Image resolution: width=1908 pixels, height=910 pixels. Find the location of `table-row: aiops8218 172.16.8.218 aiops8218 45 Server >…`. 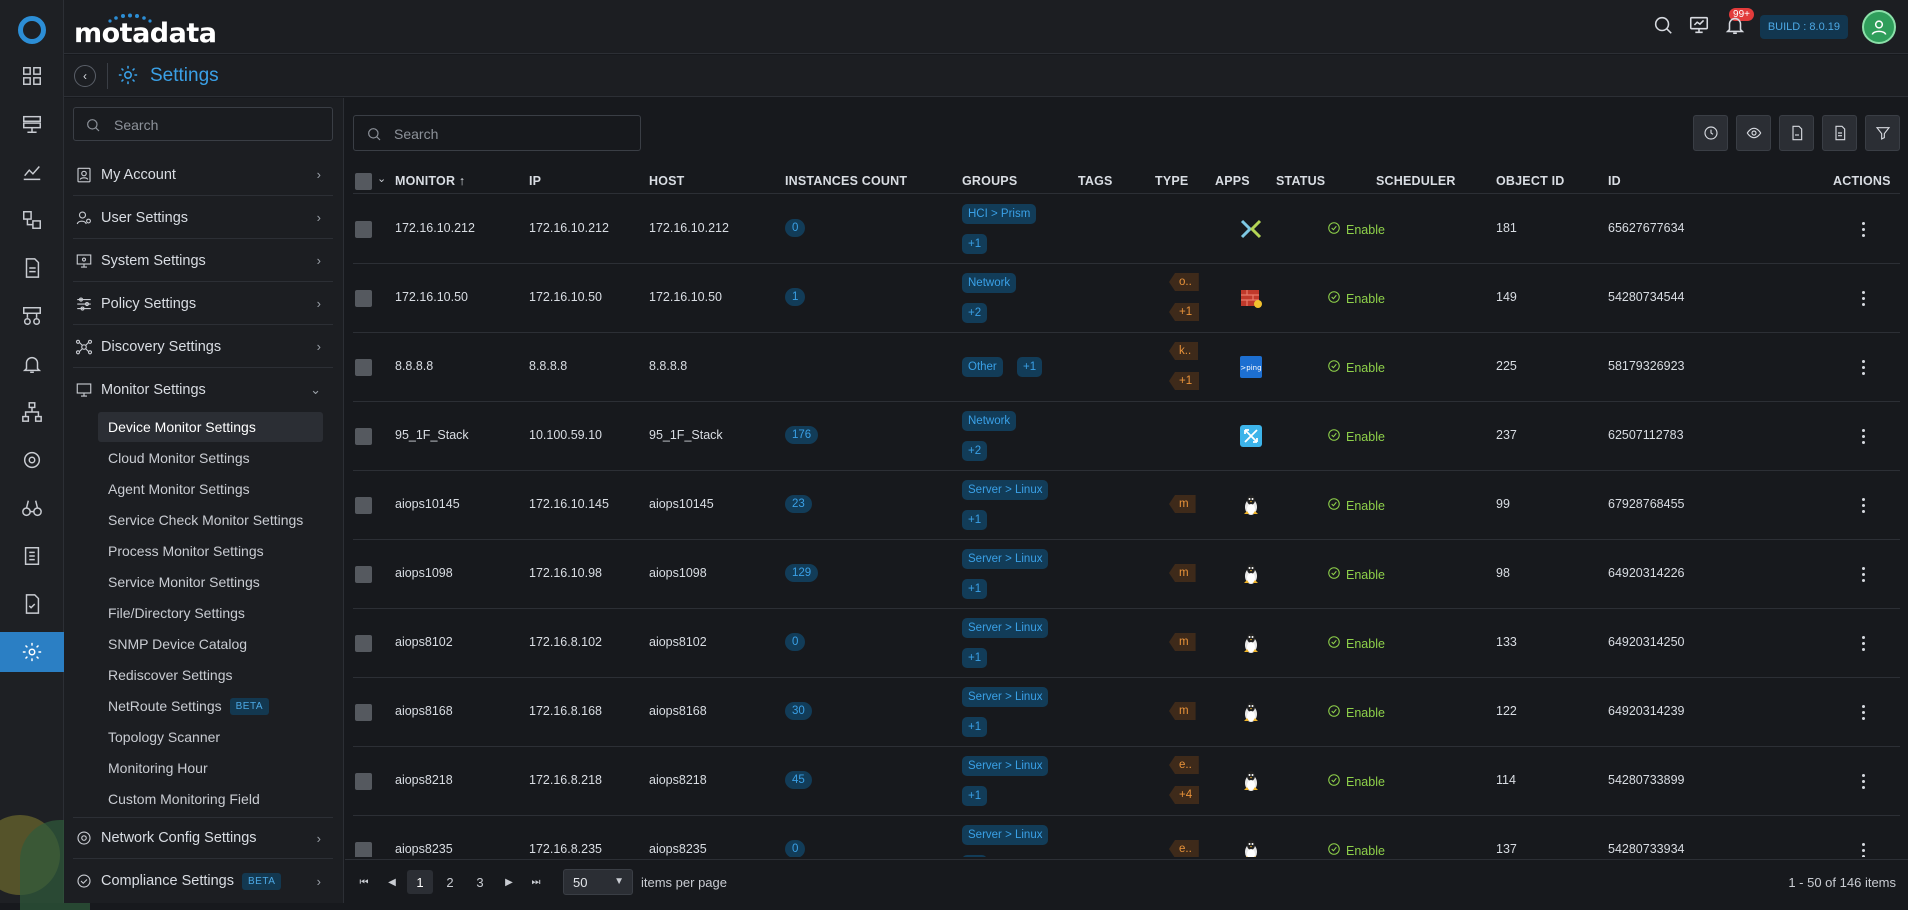

table-row: aiops8218 172.16.8.218 aiops8218 45 Server >… is located at coordinates (1126, 781).